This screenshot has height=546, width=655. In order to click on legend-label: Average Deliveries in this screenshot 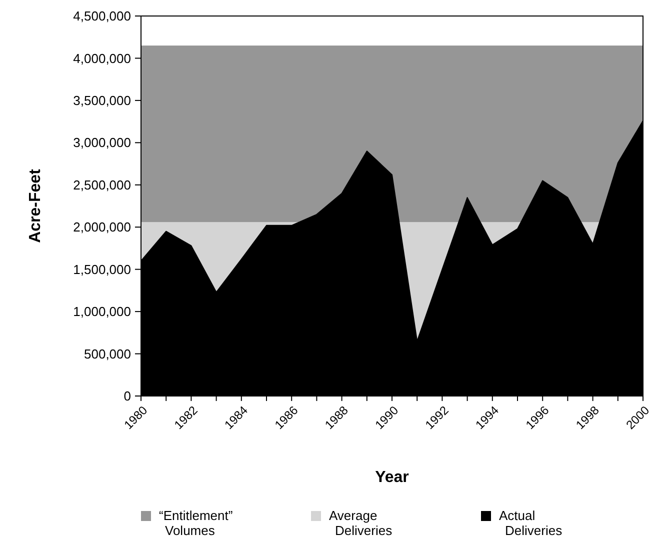, I will do `click(361, 523)`.